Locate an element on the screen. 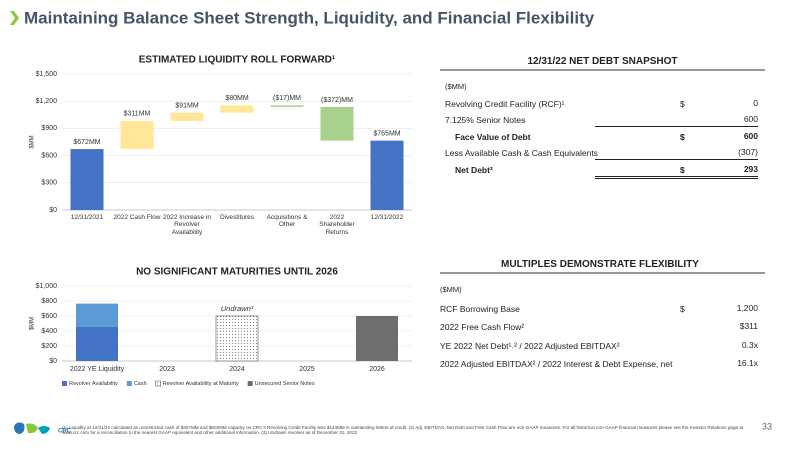 This screenshot has width=800, height=450. y-tick-label: $400 is located at coordinates (49, 331).